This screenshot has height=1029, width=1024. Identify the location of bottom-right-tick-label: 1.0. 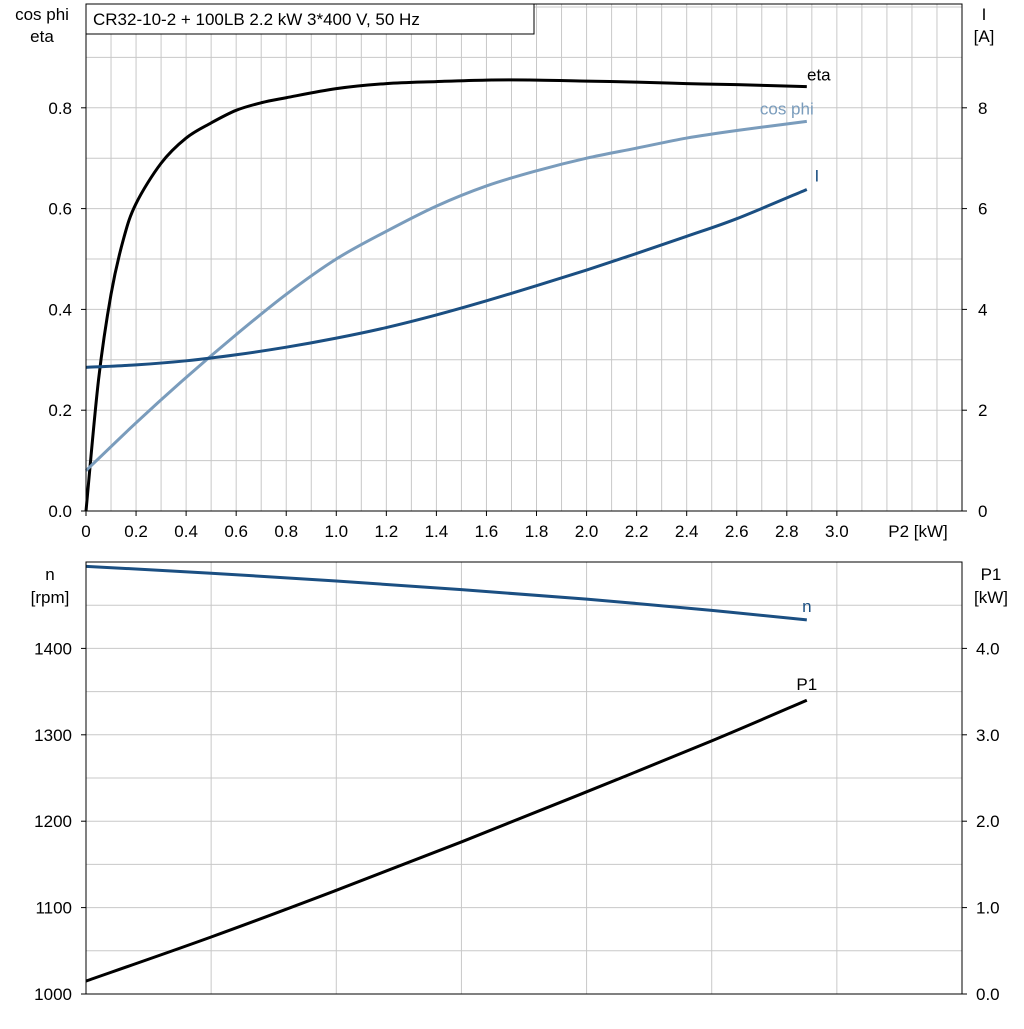
(988, 908).